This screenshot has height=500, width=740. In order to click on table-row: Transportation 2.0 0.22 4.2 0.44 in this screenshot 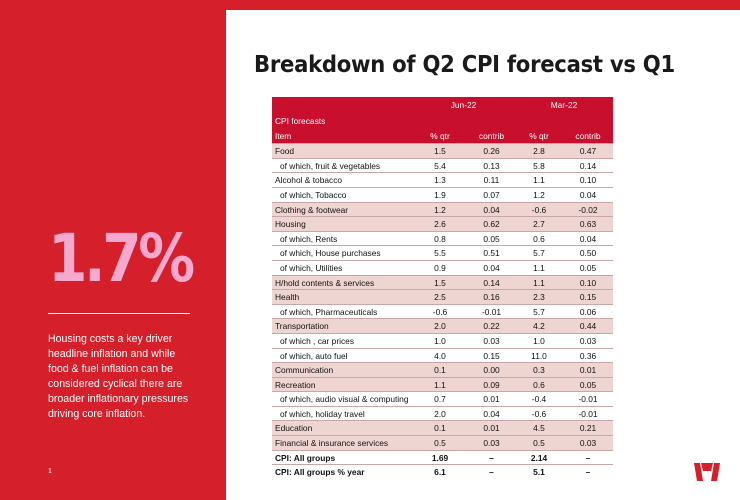, I will do `click(442, 325)`.